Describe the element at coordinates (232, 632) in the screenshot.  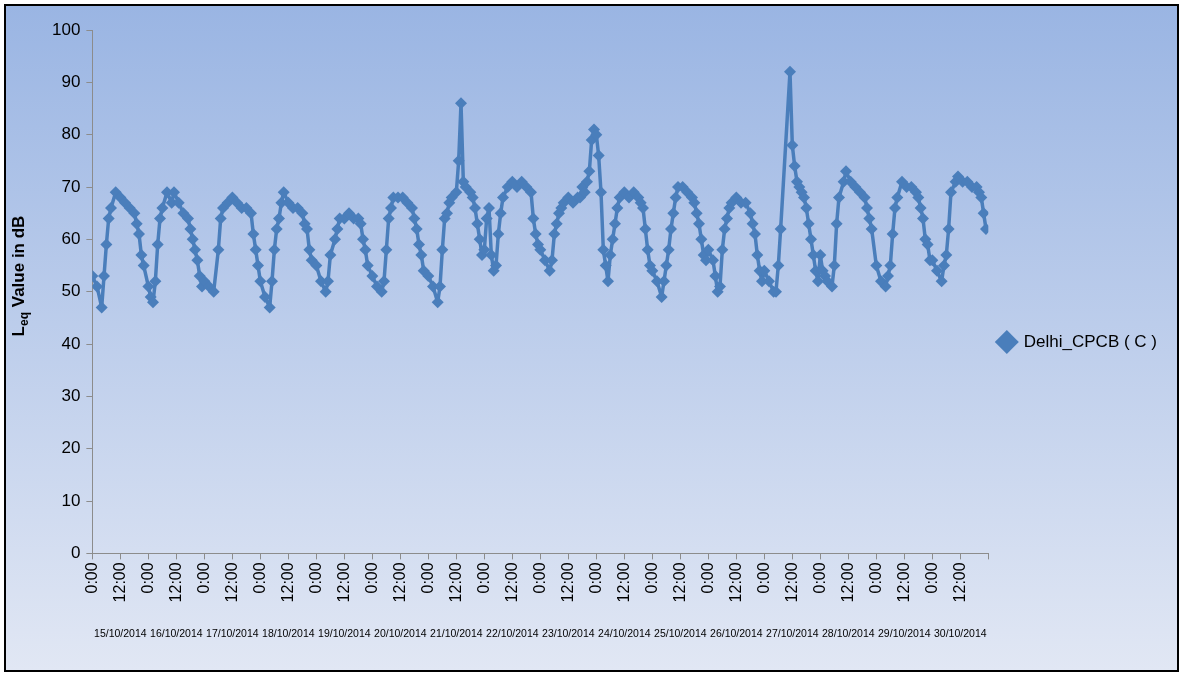
I see `x2-tick-label: 17/10/2014` at that location.